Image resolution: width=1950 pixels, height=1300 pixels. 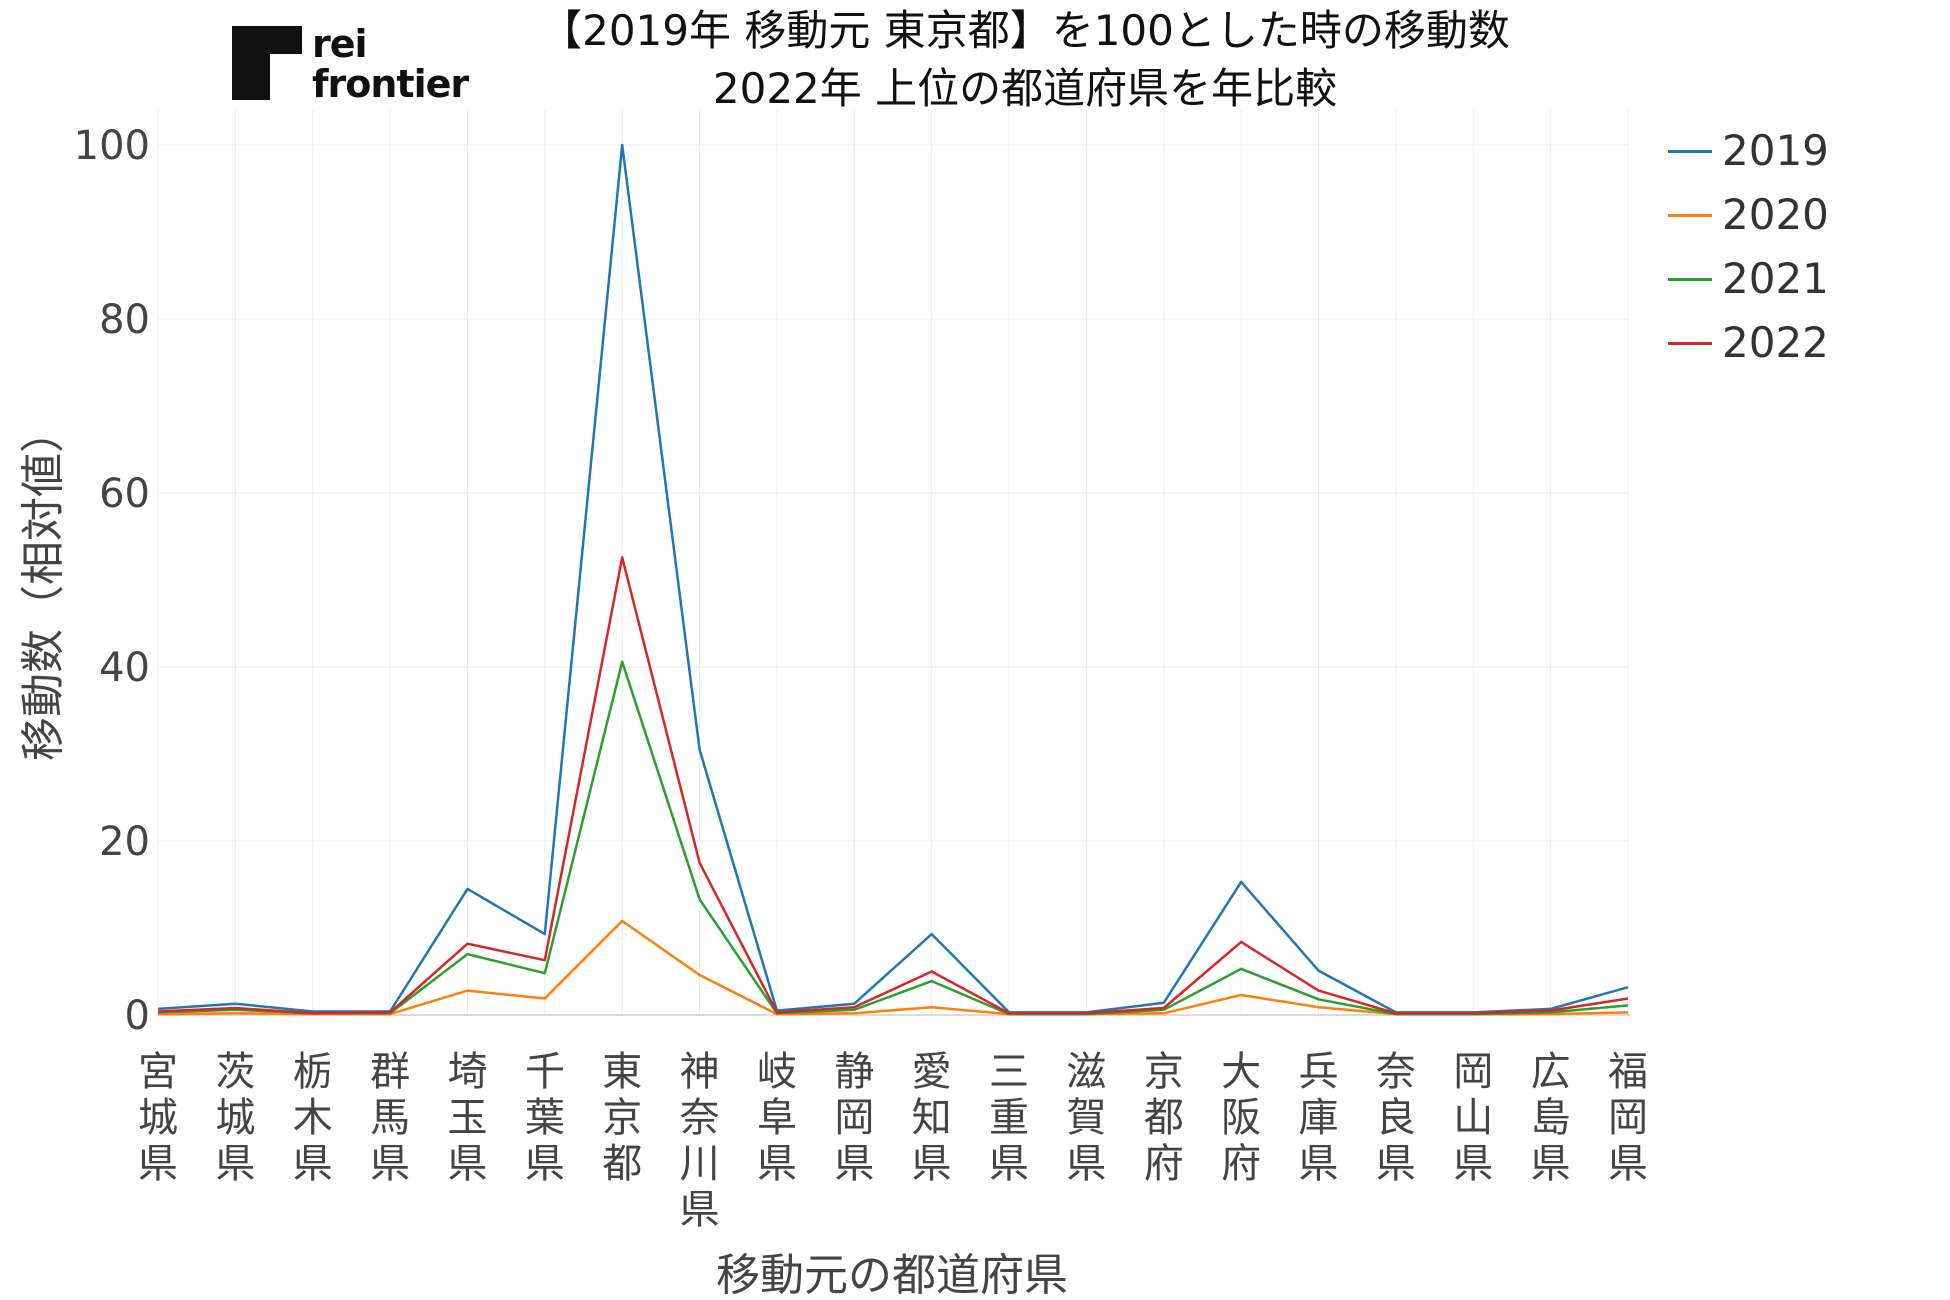 What do you see at coordinates (545, 1118) in the screenshot?
I see `x-tick-label: 千葉県` at bounding box center [545, 1118].